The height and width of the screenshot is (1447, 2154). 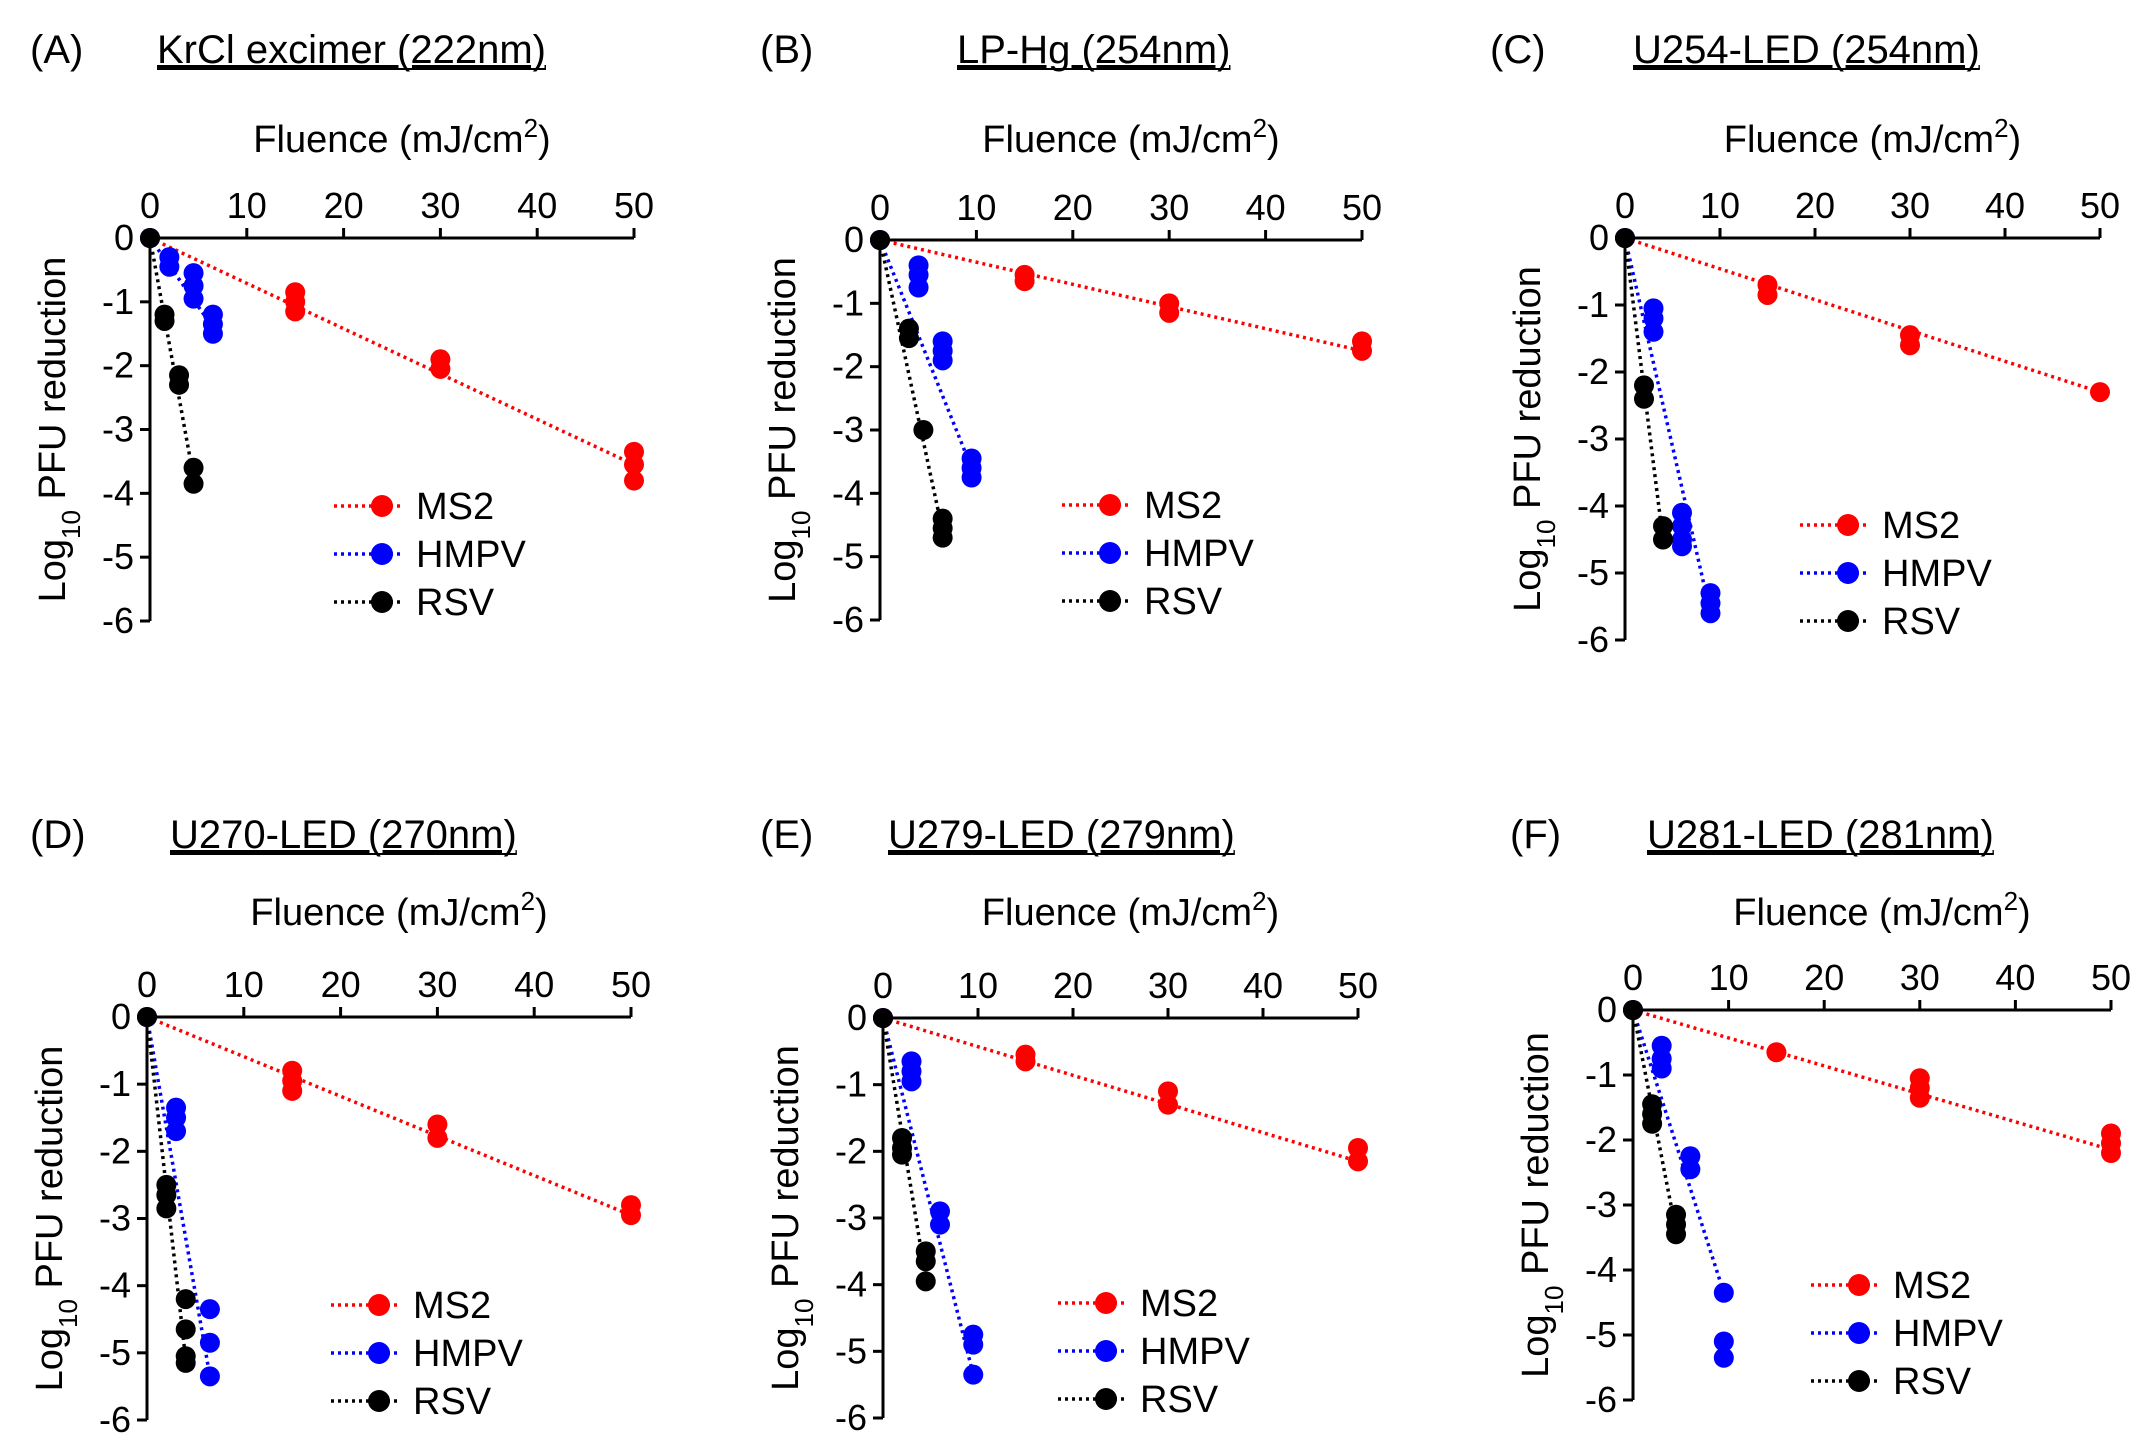 I want to click on x-tick-label: 0, so click(x=883, y=985).